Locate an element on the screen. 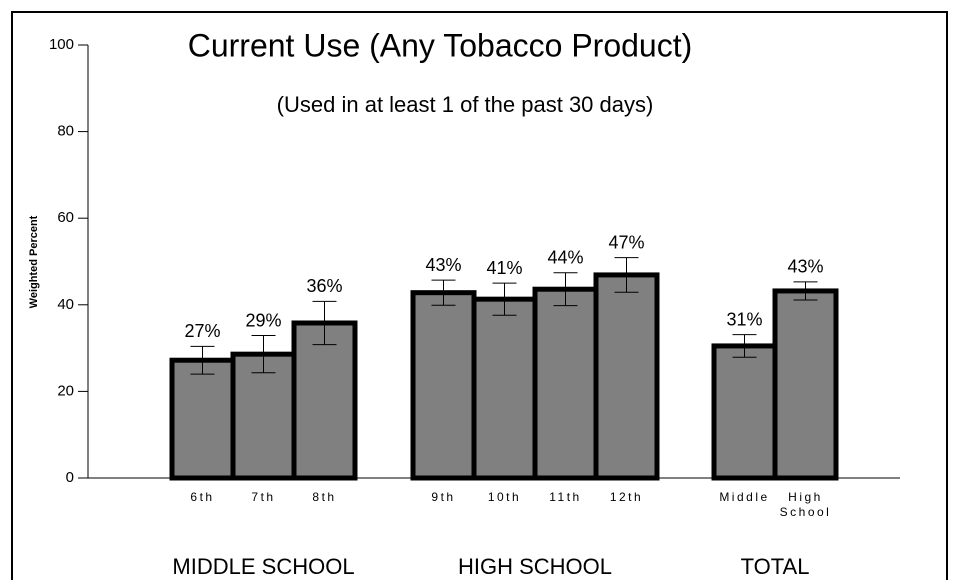 The image size is (958, 580). chart-title: Current Use (Any Tobacco Product) is located at coordinates (440, 45).